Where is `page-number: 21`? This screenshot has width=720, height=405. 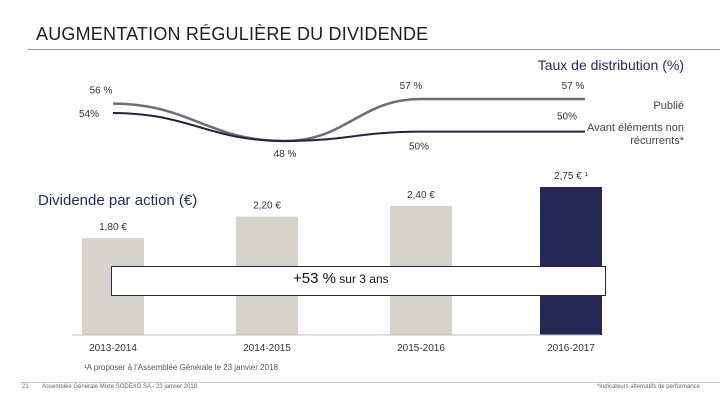
page-number: 21 is located at coordinates (25, 387).